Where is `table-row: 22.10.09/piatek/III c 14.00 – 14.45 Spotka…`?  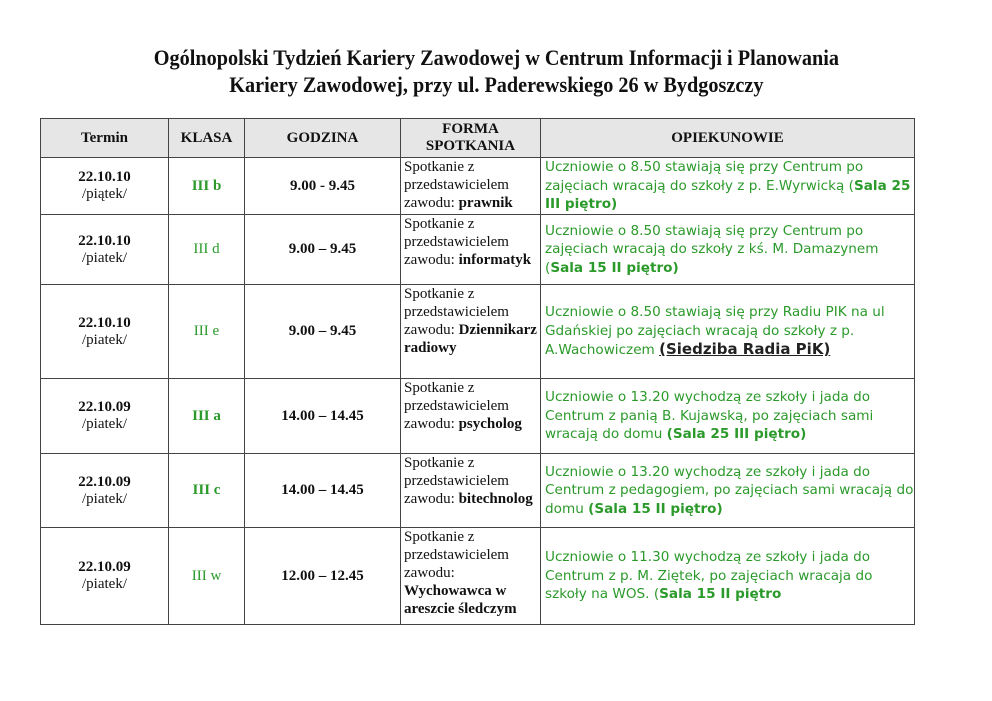
table-row: 22.10.09/piatek/III c 14.00 – 14.45 Spotka… is located at coordinates (477, 490).